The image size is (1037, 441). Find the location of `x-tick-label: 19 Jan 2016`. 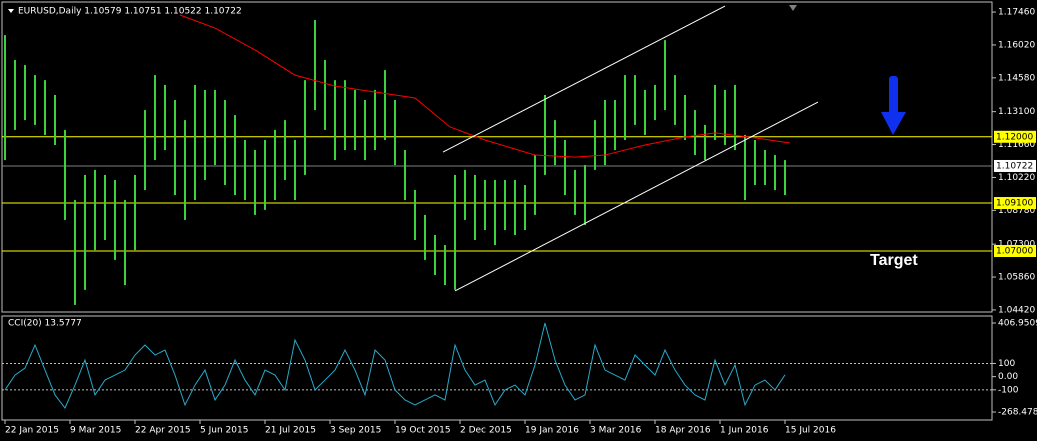

x-tick-label: 19 Jan 2016 is located at coordinates (552, 431).